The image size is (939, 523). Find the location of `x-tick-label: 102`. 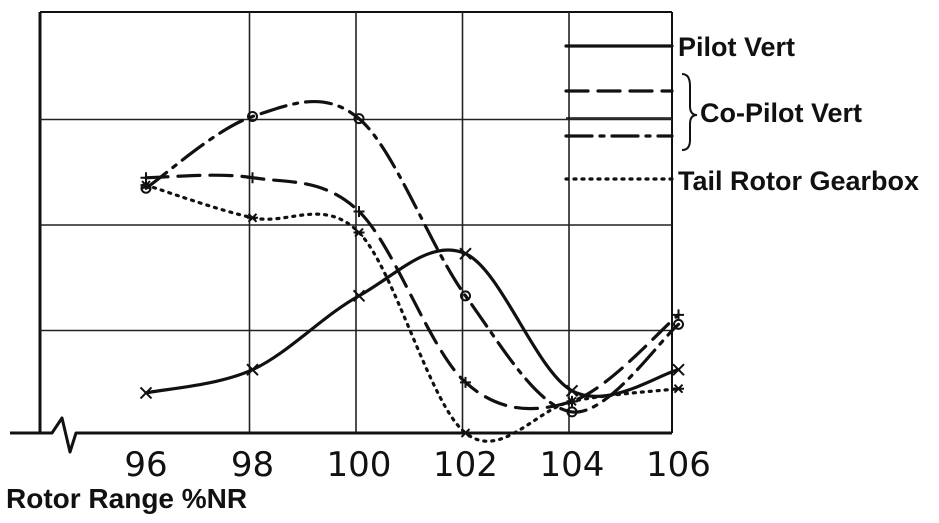

x-tick-label: 102 is located at coordinates (465, 465).